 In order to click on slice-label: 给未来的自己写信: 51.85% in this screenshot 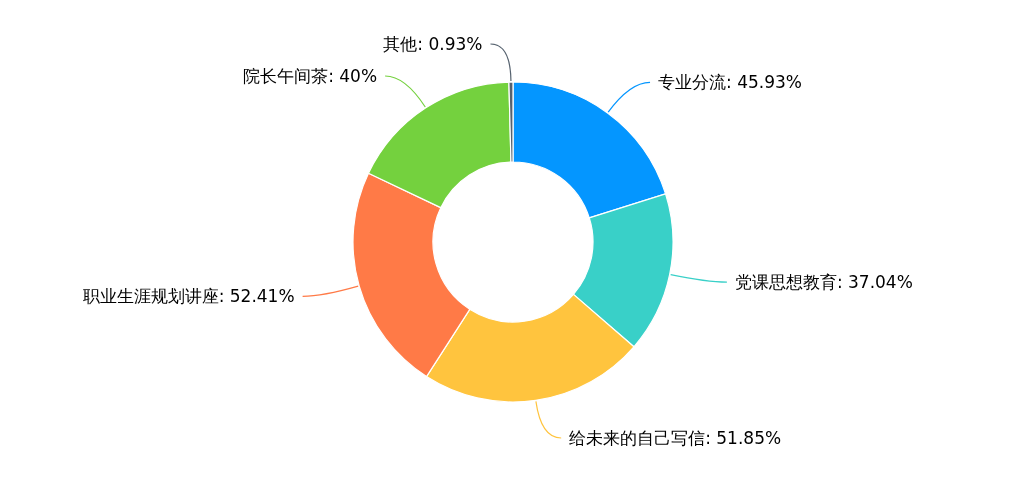, I will do `click(675, 437)`.